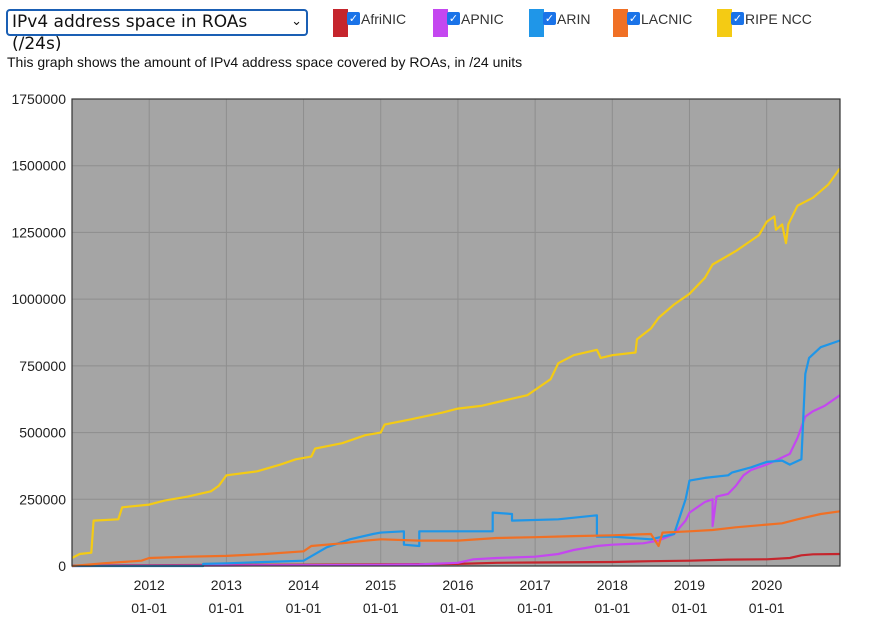 This screenshot has height=641, width=879. Describe the element at coordinates (778, 19) in the screenshot. I see `legend-label: RIPE NCC` at that location.